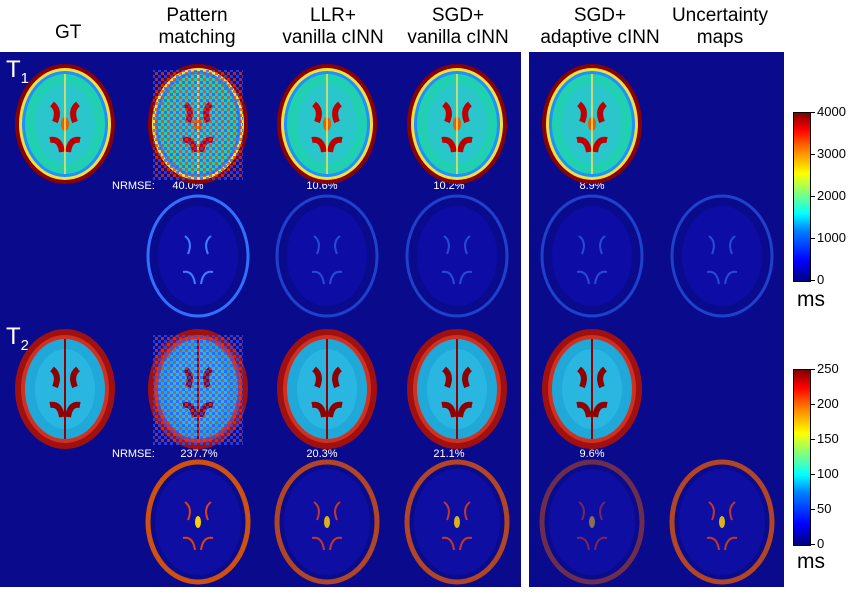 This screenshot has height=592, width=848. What do you see at coordinates (828, 438) in the screenshot?
I see `colorbar-t2-tick-label: 150` at bounding box center [828, 438].